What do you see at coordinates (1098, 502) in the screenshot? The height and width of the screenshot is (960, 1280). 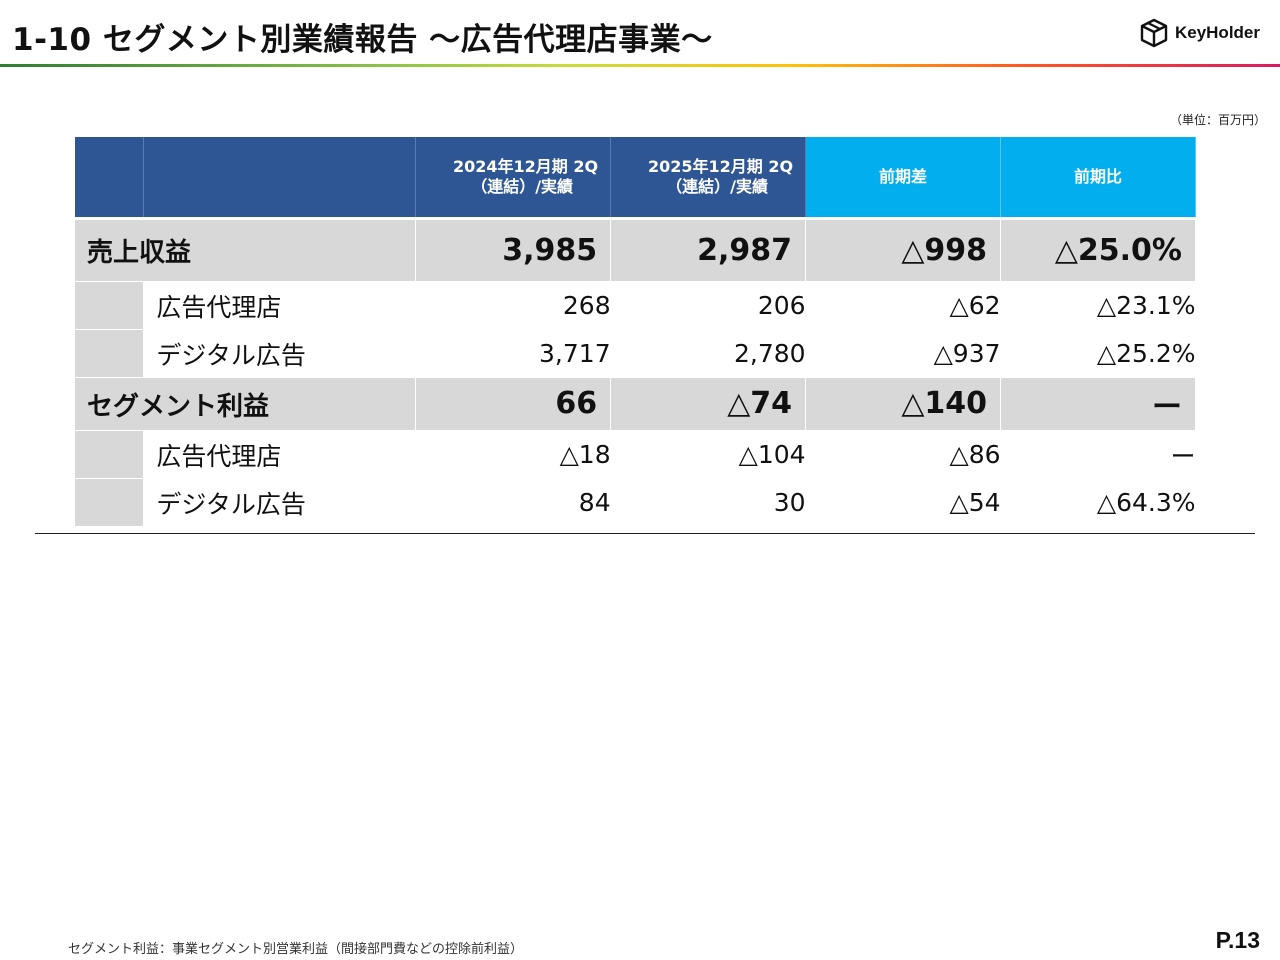 I see `cell-value: △64.3%` at bounding box center [1098, 502].